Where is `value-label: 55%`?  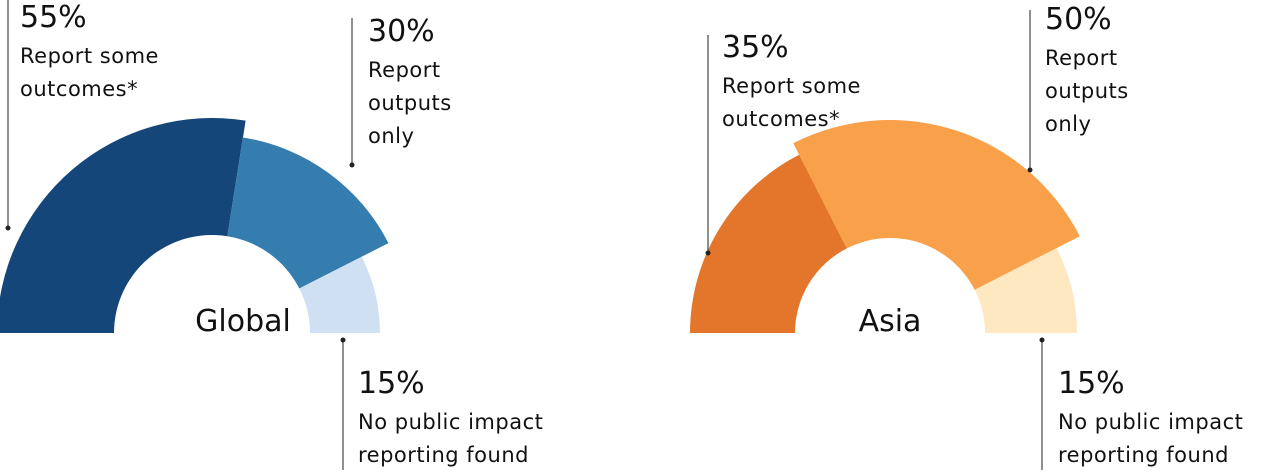
value-label: 55% is located at coordinates (53, 17).